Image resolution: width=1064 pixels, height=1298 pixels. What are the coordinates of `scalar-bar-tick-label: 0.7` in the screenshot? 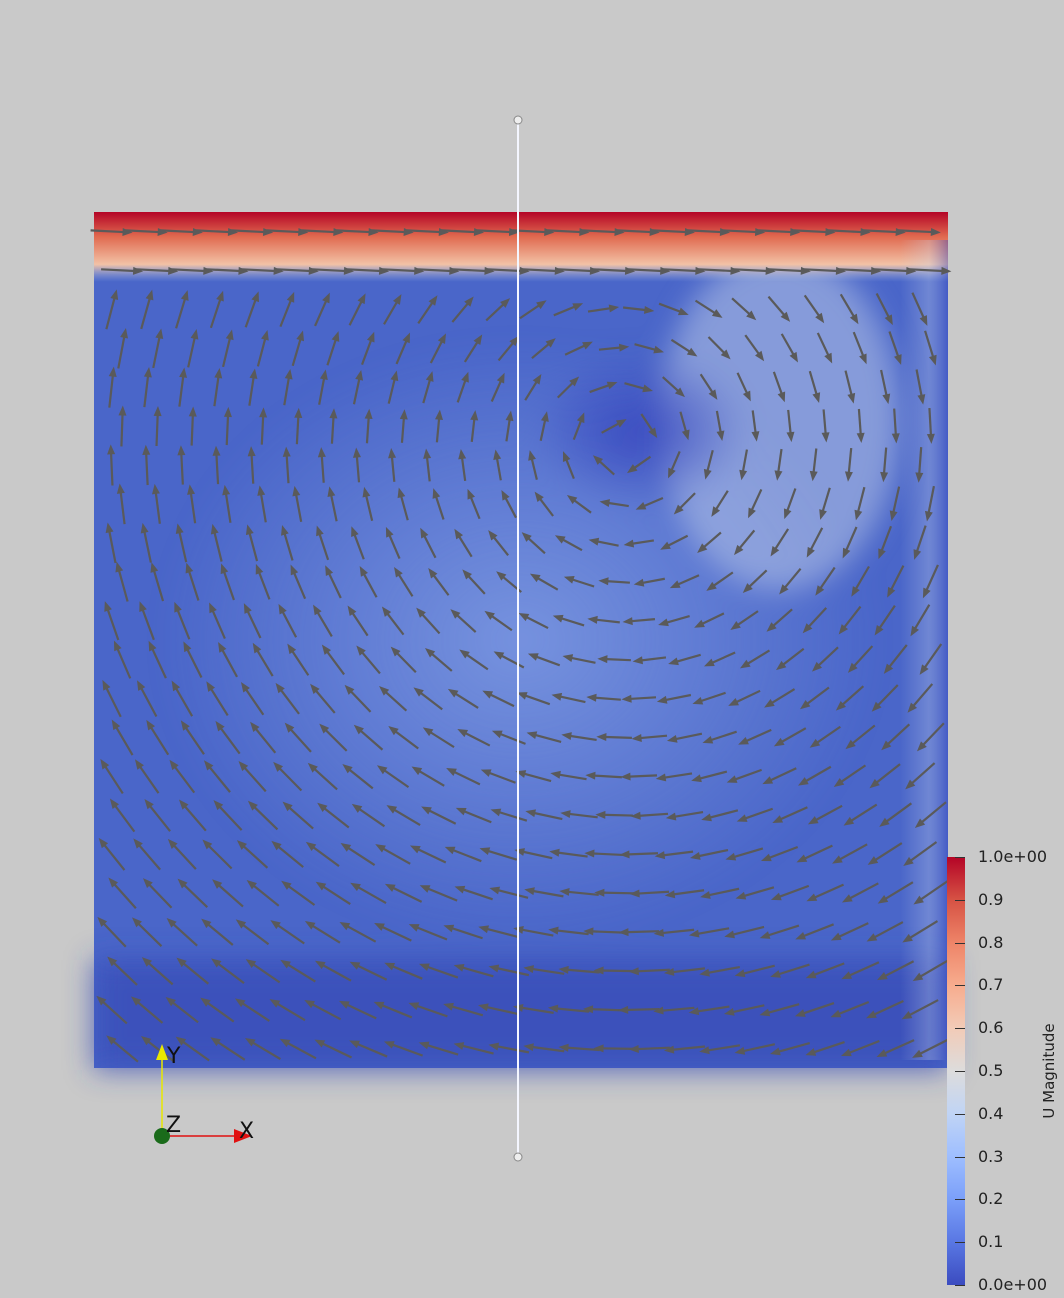 It's located at (991, 985).